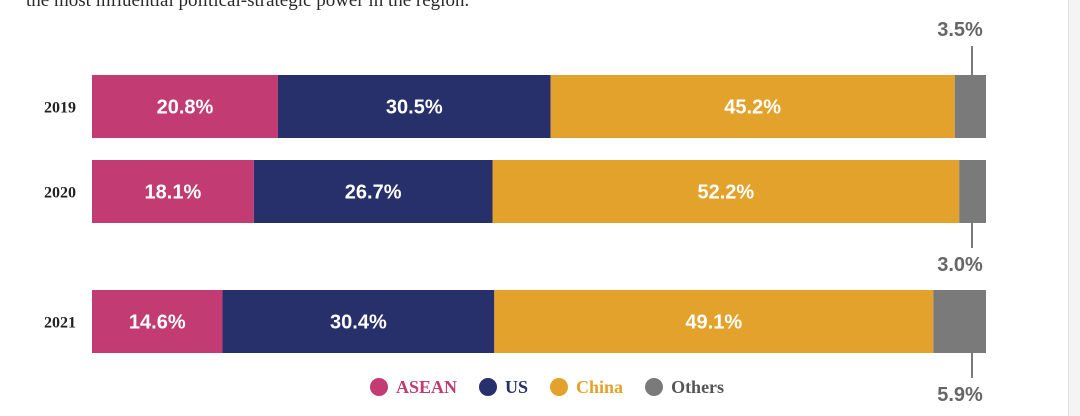  Describe the element at coordinates (547, 387) in the screenshot. I see `chart-legend: ASEAN US China Others` at that location.